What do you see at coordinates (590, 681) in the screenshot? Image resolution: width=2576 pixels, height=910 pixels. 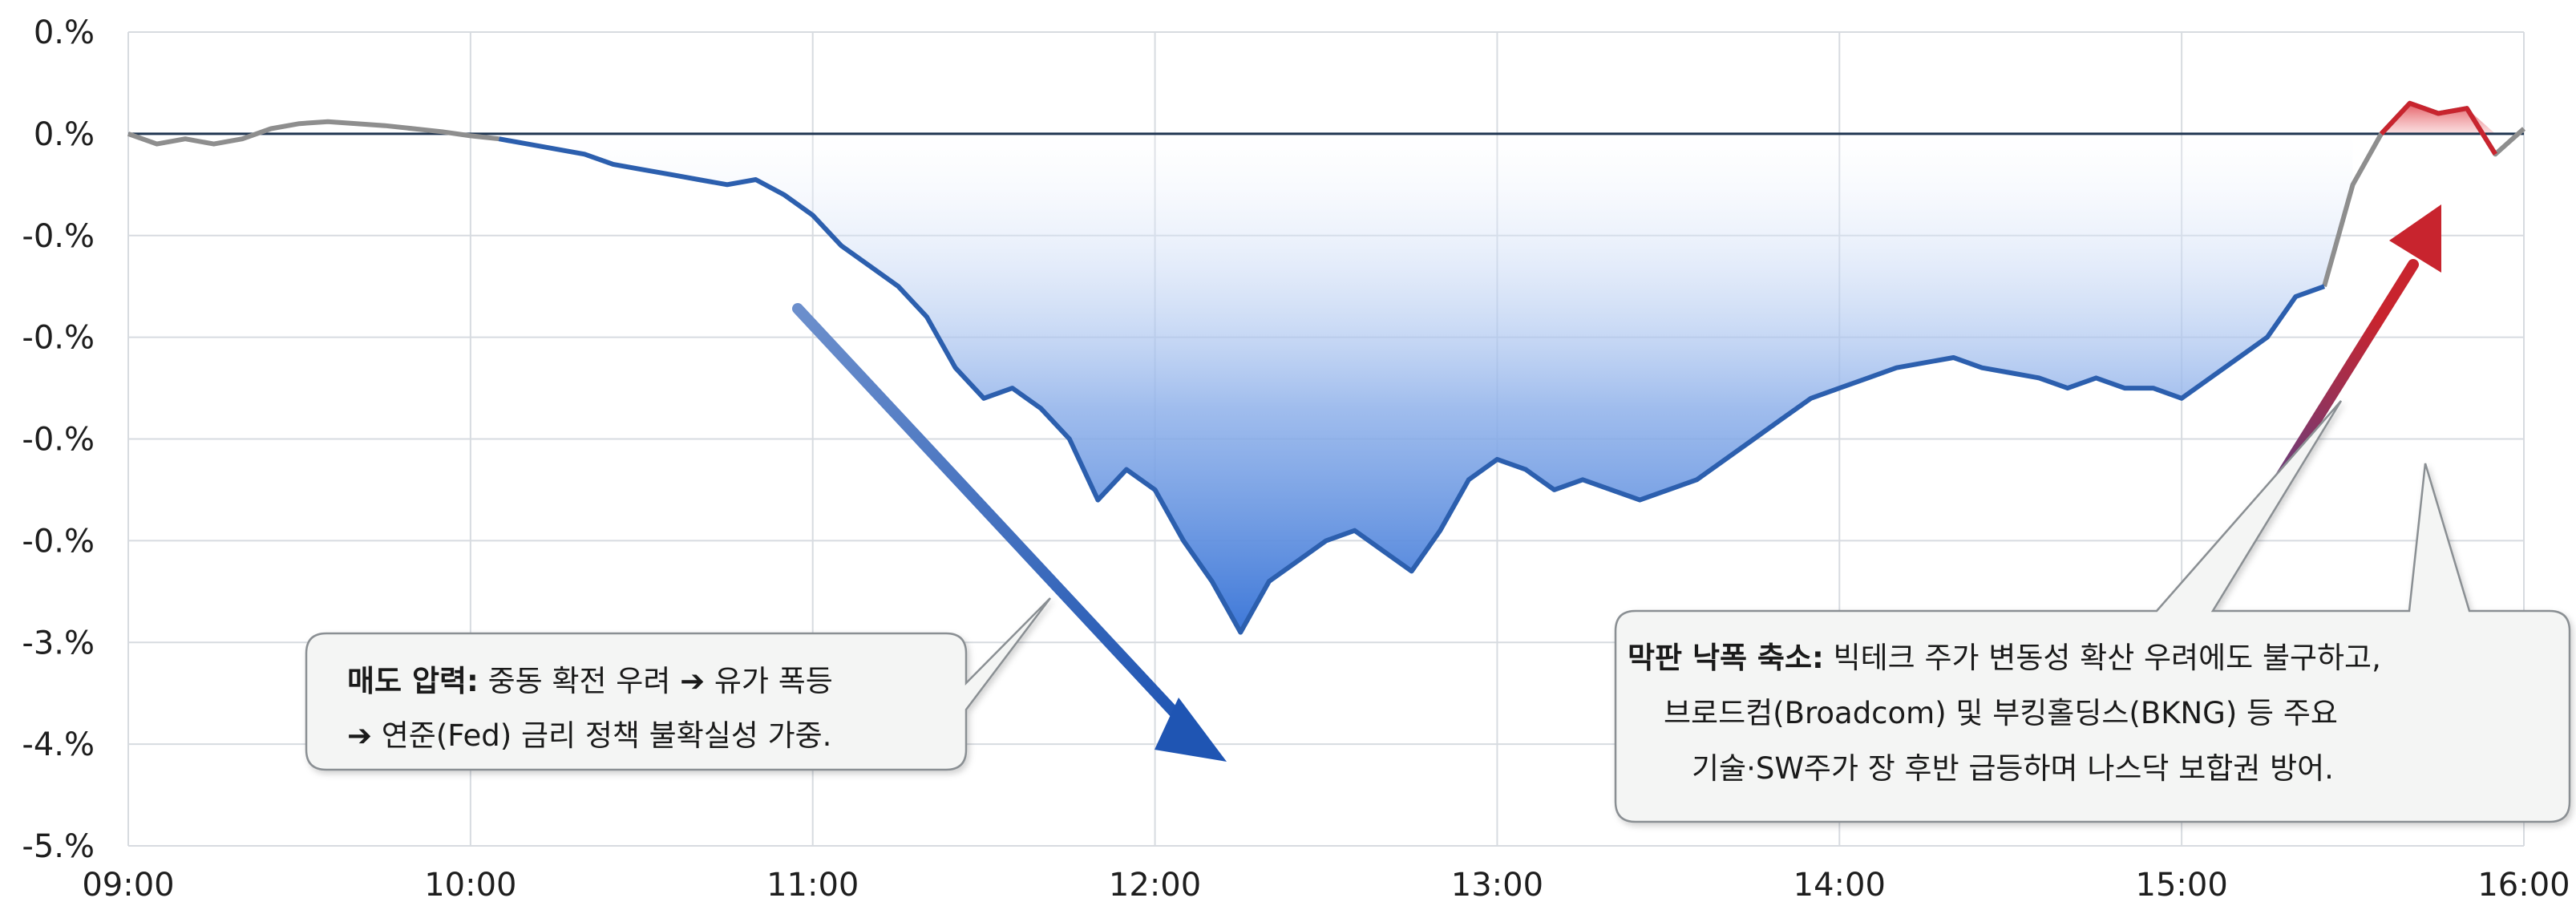 I see `callout-selling-line-1: 매도 압력: 중동 확전 우려 ➔ 유가 폭등` at bounding box center [590, 681].